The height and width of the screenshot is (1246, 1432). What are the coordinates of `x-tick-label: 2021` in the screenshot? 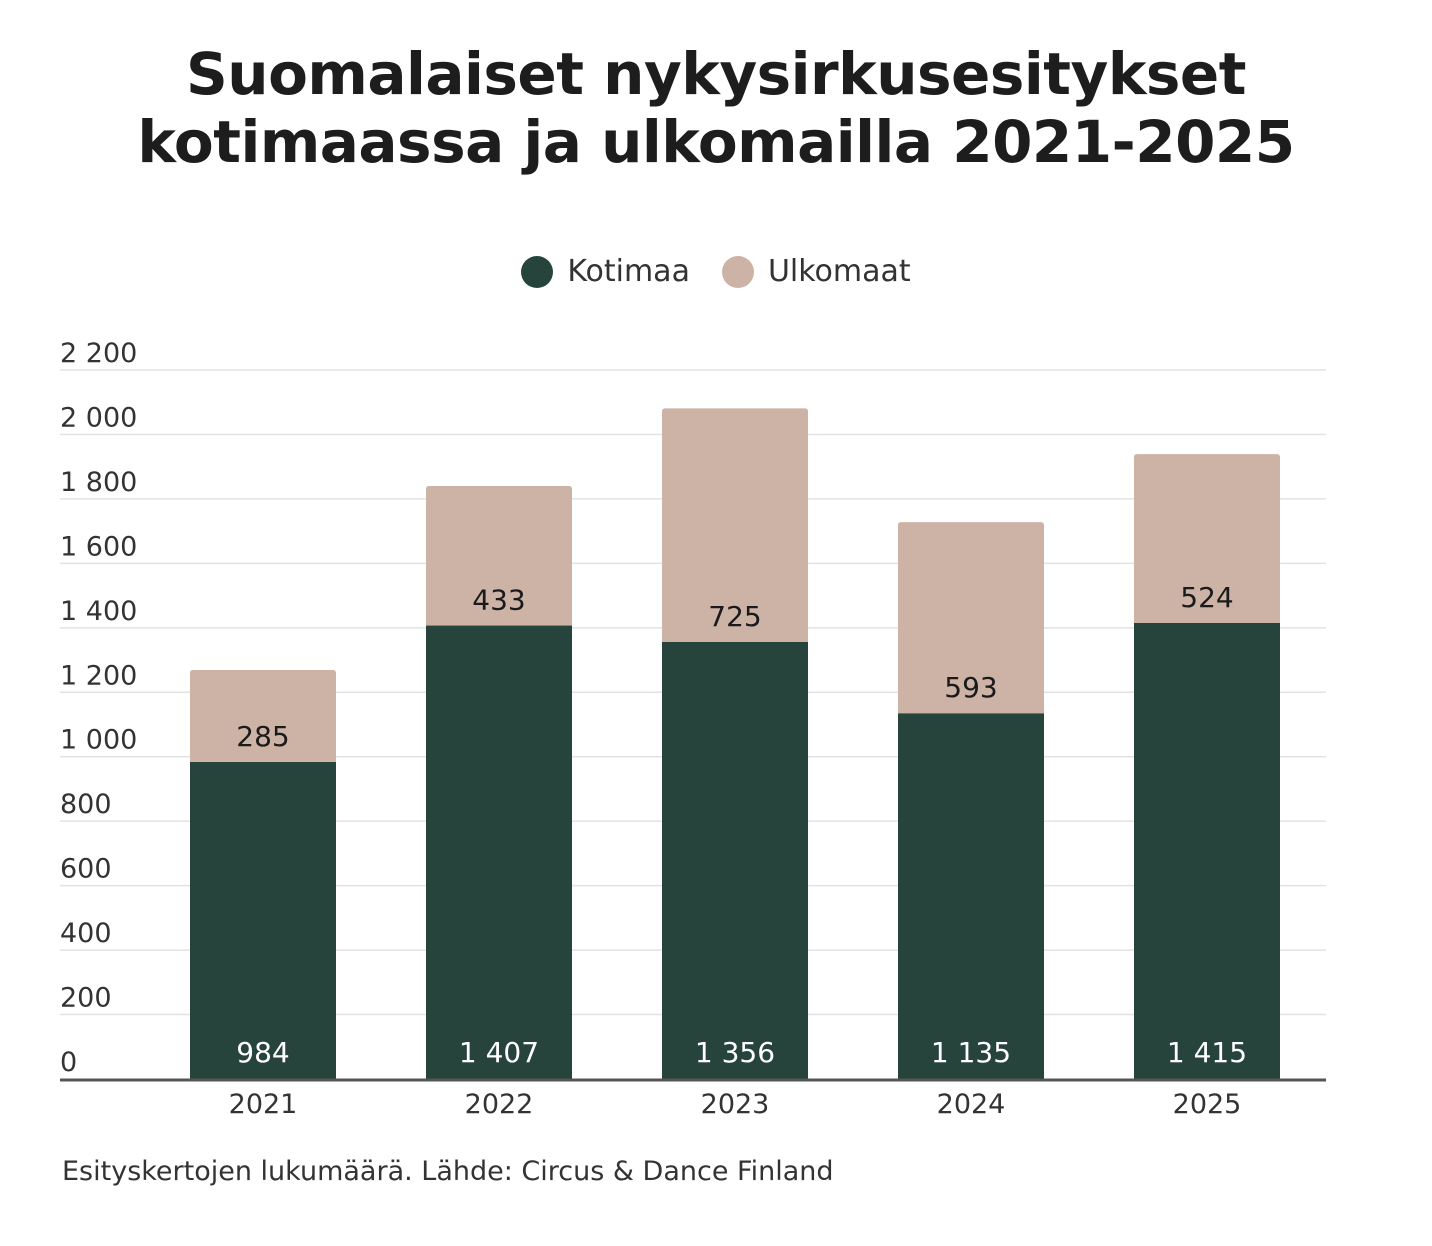 It's located at (263, 1104).